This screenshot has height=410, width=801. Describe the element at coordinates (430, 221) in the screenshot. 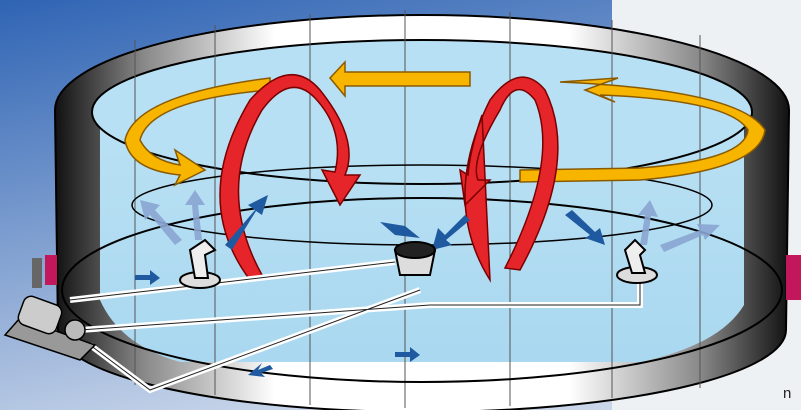

I see `light-flow` at that location.